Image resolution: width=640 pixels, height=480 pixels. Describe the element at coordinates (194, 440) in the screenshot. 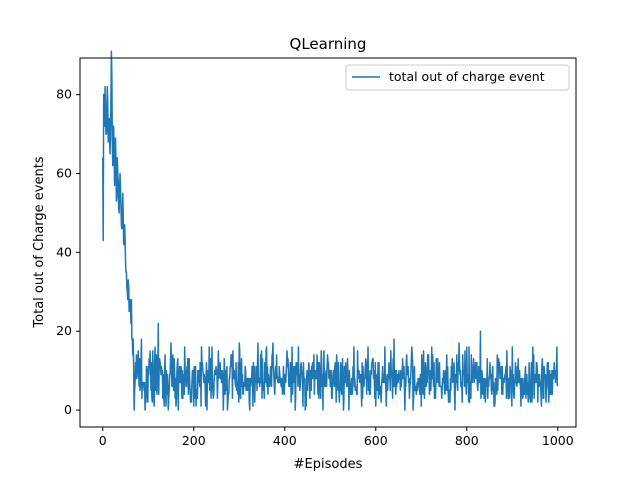

I see `x-tick-label: 200` at that location.